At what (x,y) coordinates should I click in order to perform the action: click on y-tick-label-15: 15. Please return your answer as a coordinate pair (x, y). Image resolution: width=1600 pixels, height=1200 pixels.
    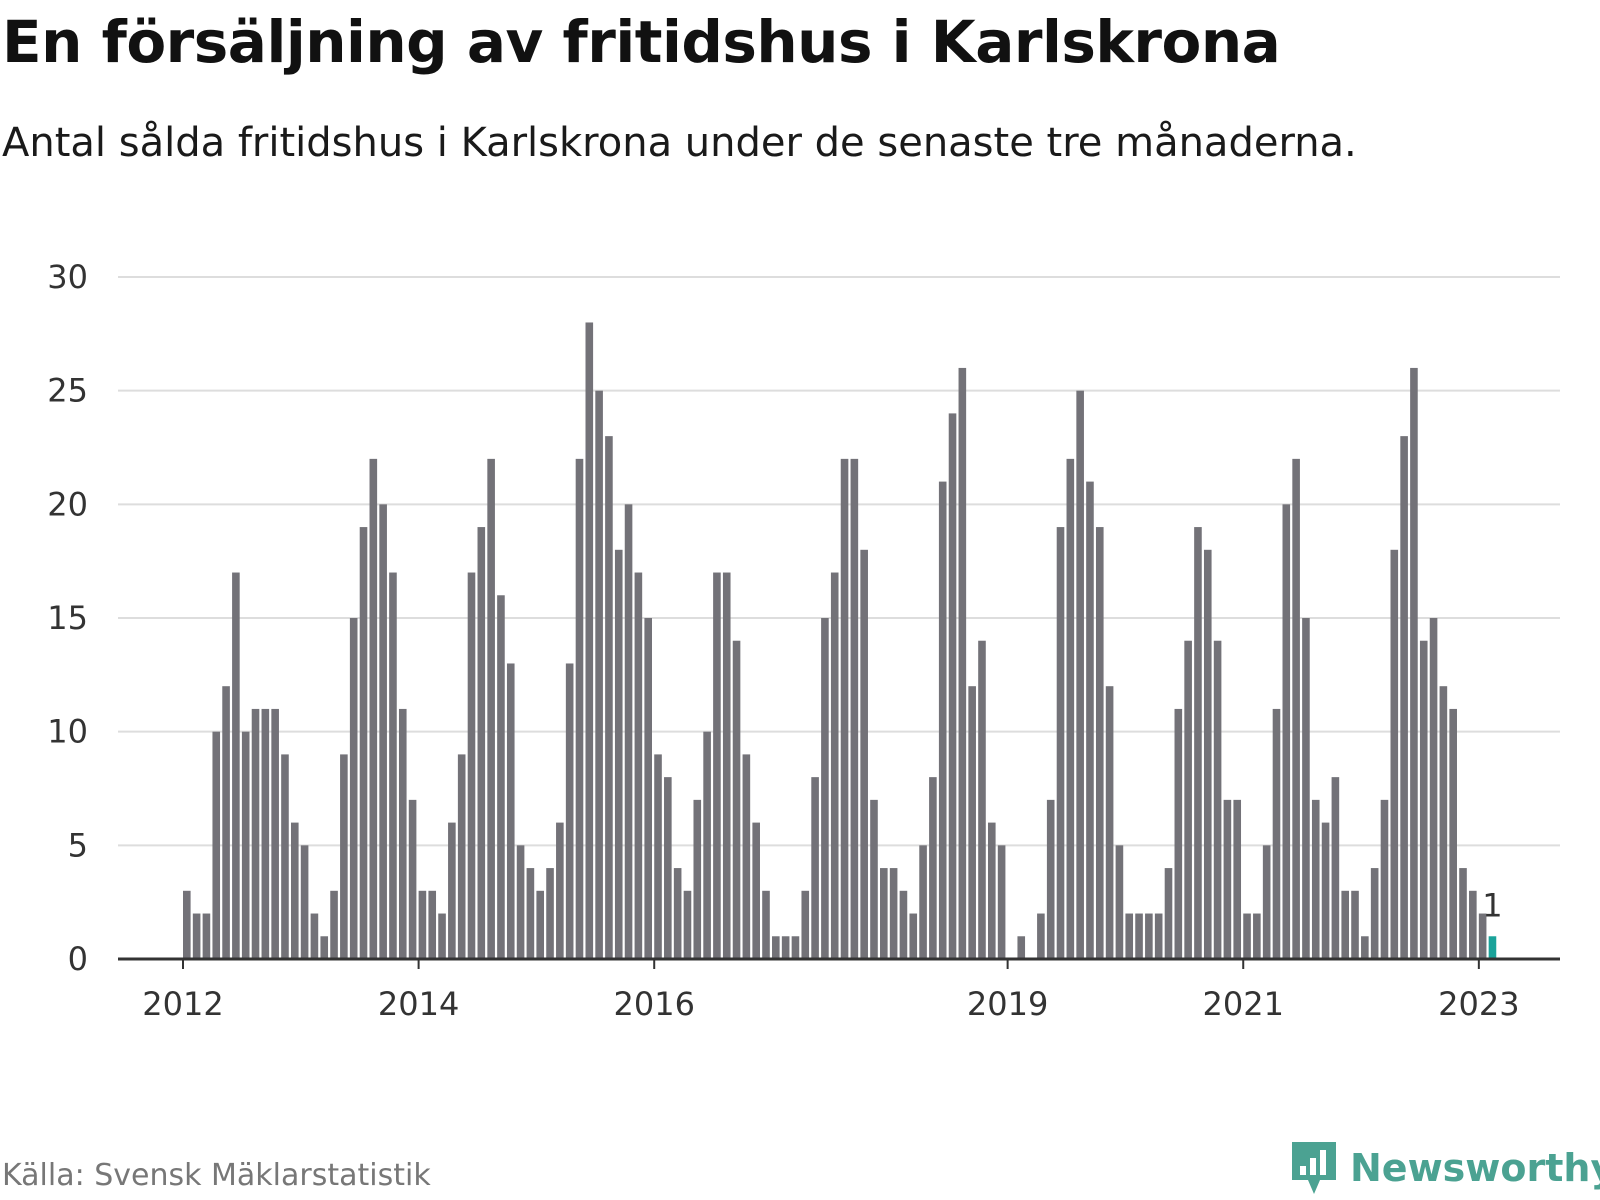
    Looking at the image, I should click on (67, 618).